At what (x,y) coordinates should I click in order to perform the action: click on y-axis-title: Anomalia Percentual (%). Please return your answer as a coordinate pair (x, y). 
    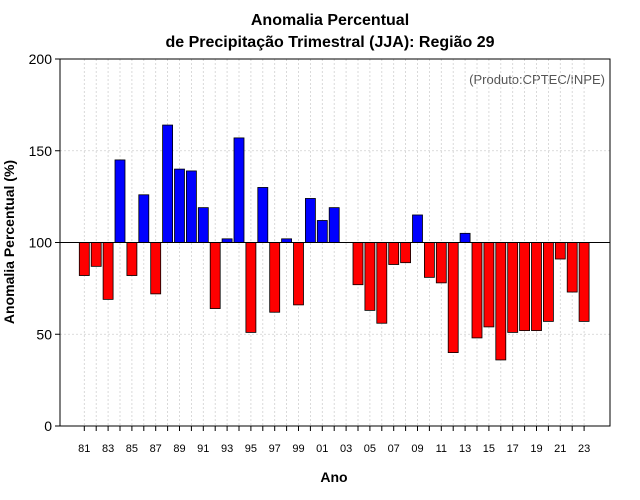
    Looking at the image, I should click on (9, 242).